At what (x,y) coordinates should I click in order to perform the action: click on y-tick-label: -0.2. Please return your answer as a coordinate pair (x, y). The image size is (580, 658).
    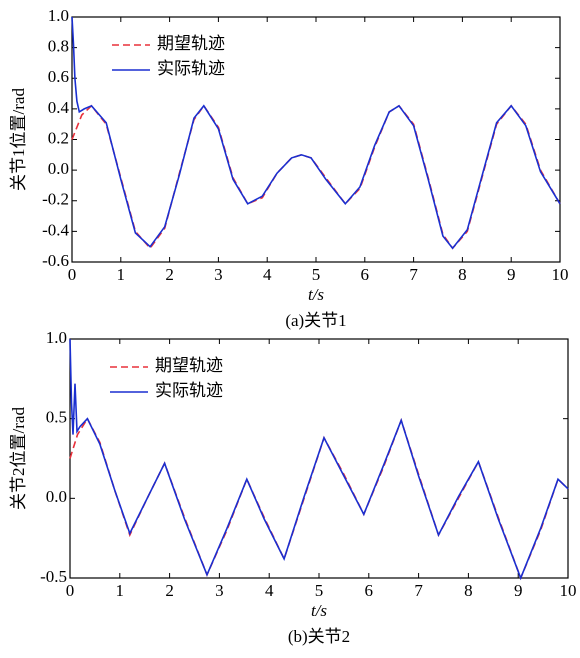
    Looking at the image, I should click on (55, 199).